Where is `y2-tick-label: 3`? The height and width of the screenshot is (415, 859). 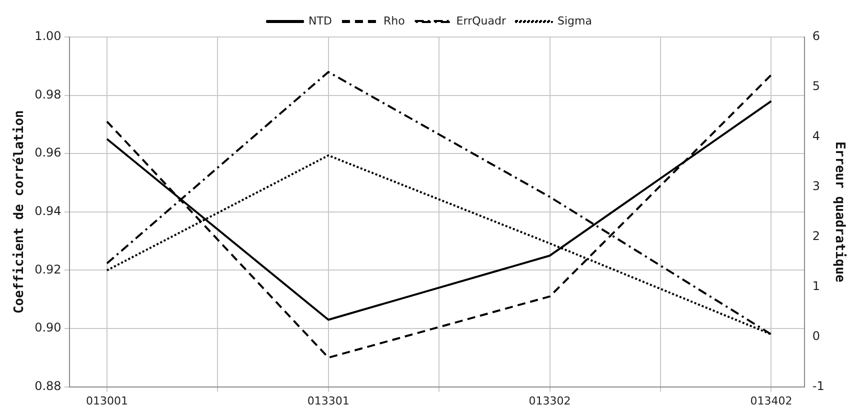 y2-tick-label: 3 is located at coordinates (816, 186).